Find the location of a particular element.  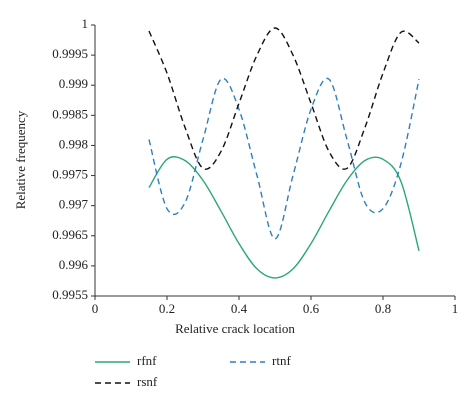

y-tick-label: 0.9985 is located at coordinates (70, 113).